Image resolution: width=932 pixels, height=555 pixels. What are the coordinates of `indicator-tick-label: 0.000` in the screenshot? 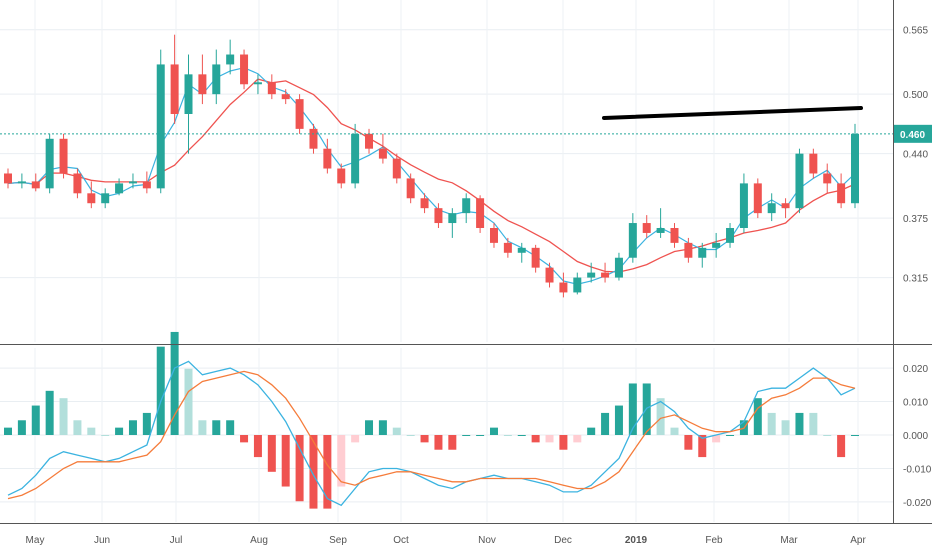 It's located at (915, 436).